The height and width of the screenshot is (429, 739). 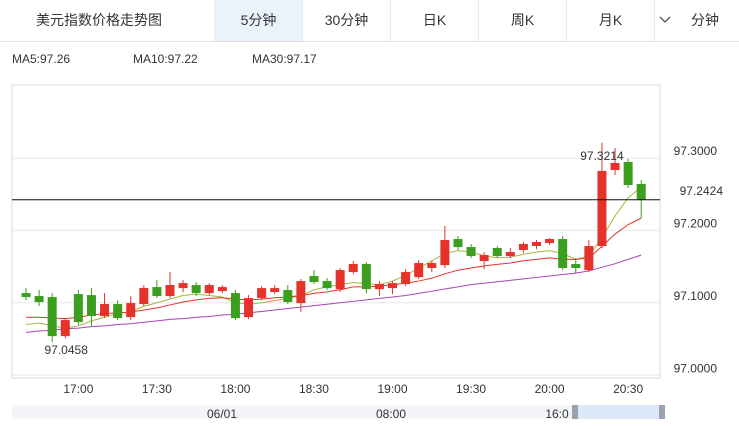 What do you see at coordinates (602, 156) in the screenshot?
I see `high-label: 97.3214` at bounding box center [602, 156].